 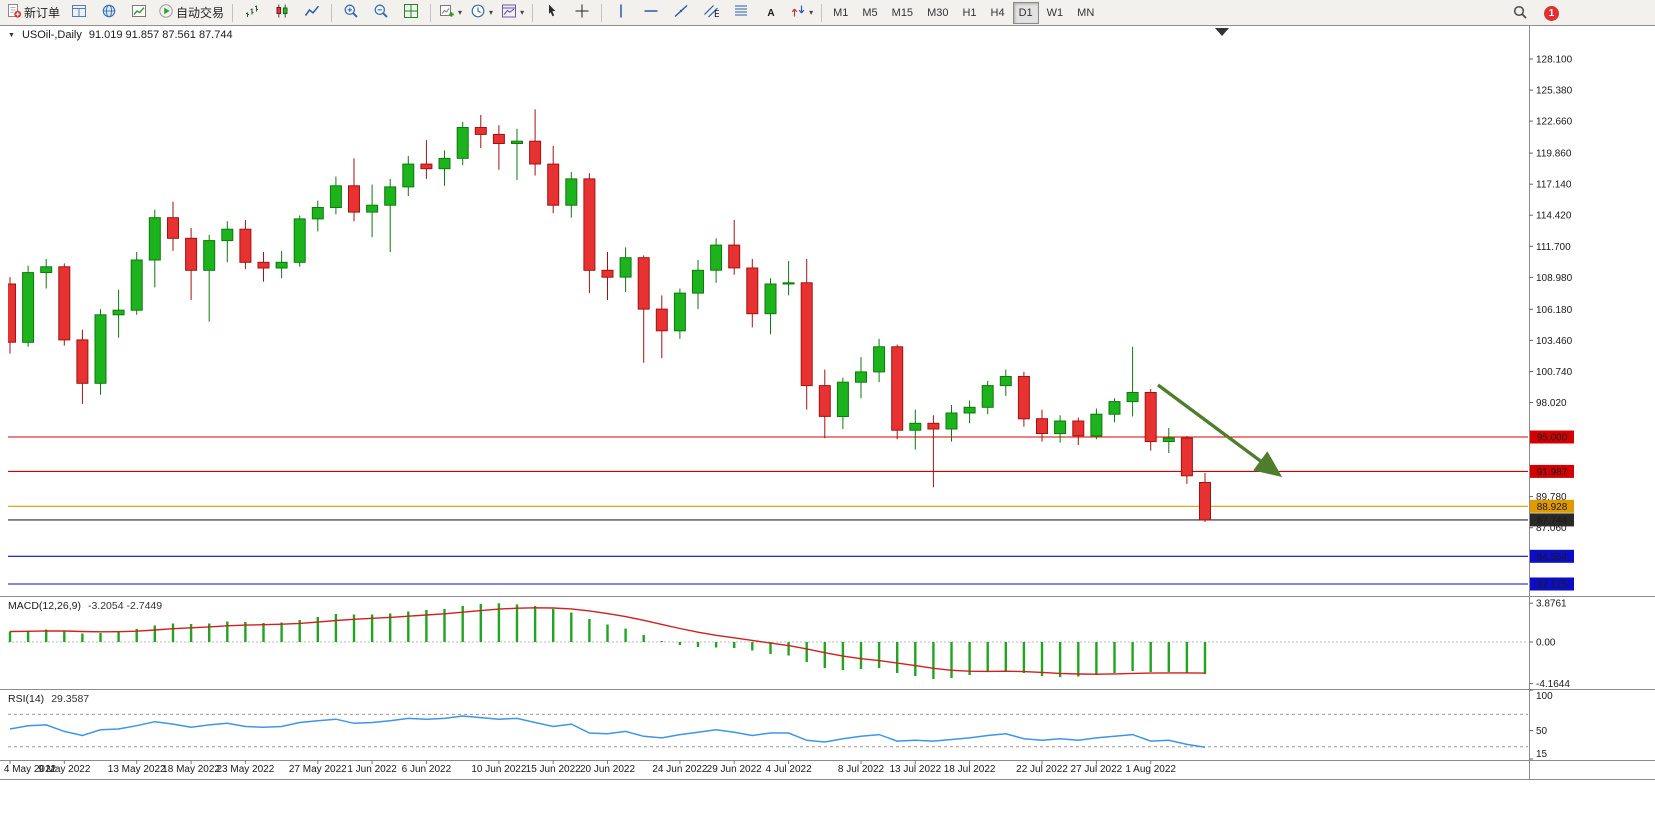 I want to click on candles-icon, so click(x=282, y=12).